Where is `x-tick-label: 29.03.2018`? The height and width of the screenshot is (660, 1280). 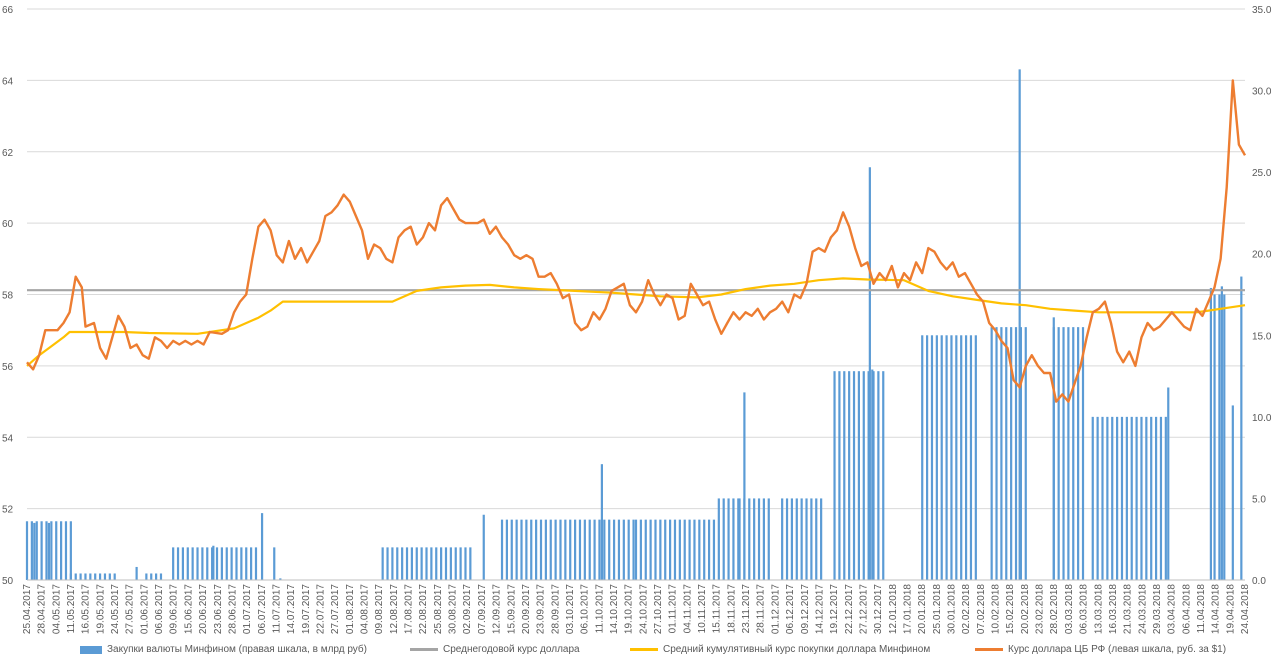
x-tick-label: 29.03.2018 is located at coordinates (1157, 609).